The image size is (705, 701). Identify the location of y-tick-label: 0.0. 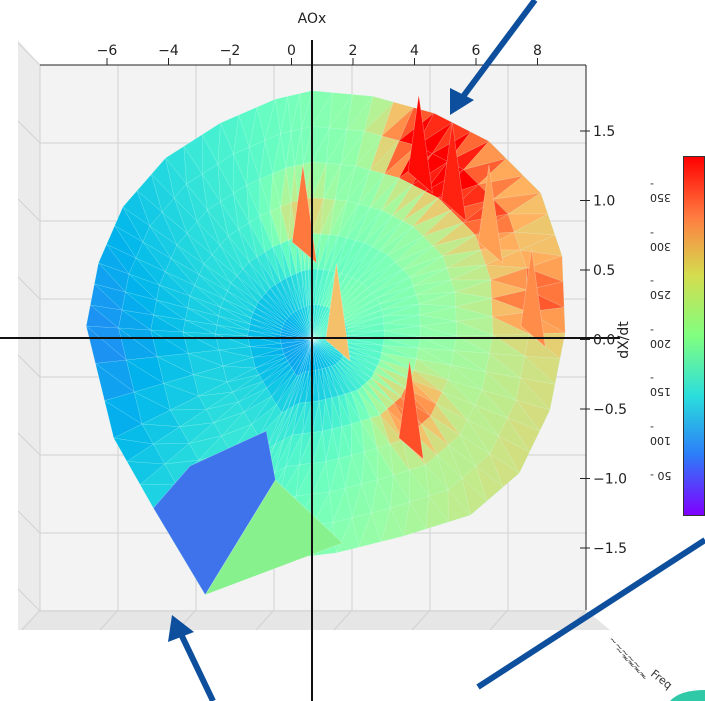
(604, 341).